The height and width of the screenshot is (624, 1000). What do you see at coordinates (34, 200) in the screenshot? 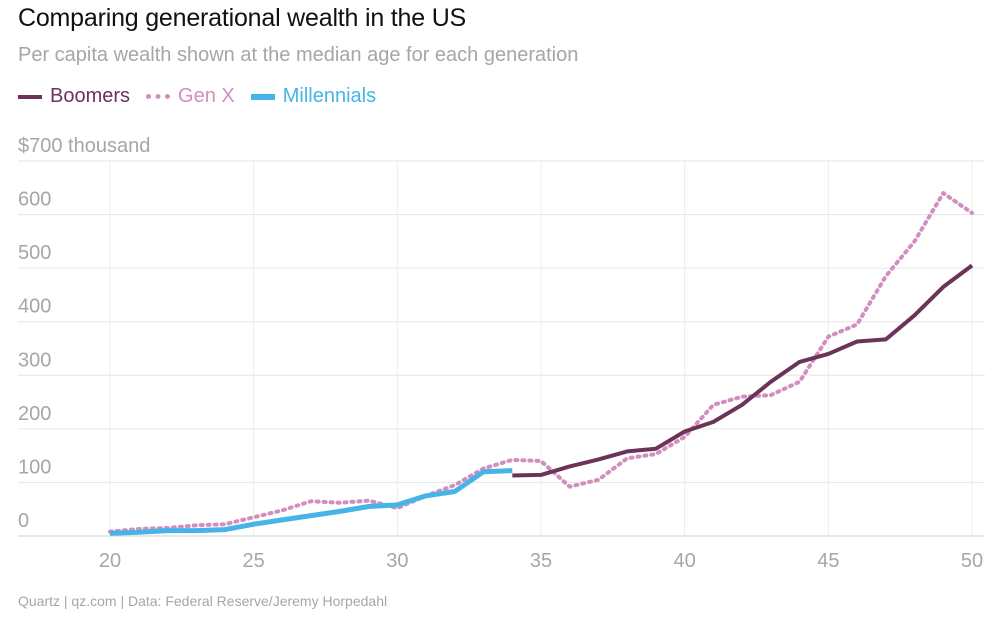
I see `y-tick-label-6: 600` at bounding box center [34, 200].